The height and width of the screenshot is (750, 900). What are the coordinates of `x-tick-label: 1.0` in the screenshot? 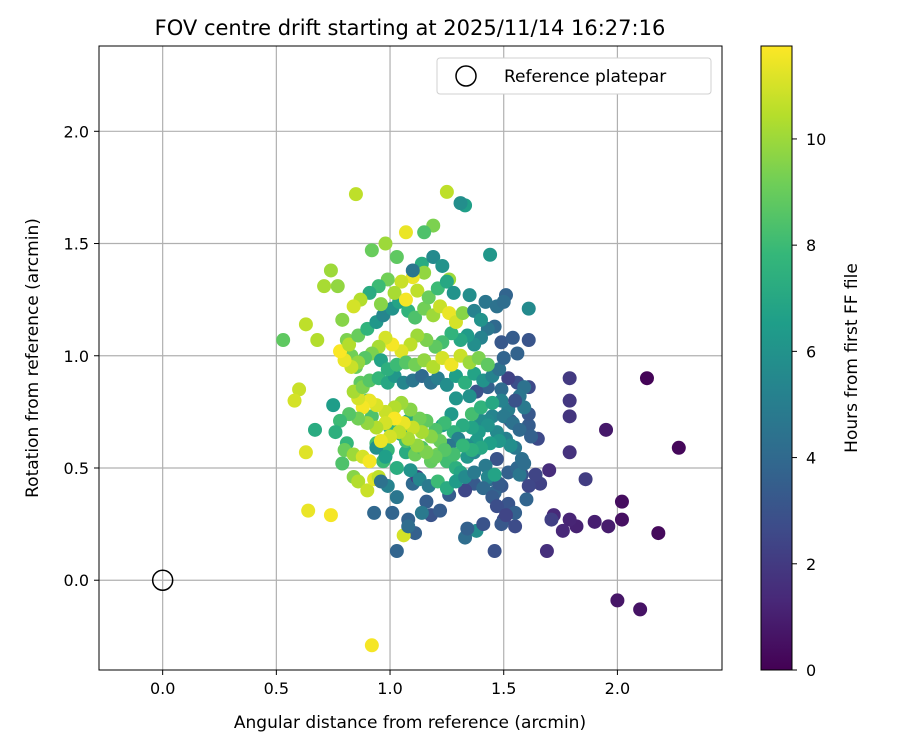 It's located at (389, 688).